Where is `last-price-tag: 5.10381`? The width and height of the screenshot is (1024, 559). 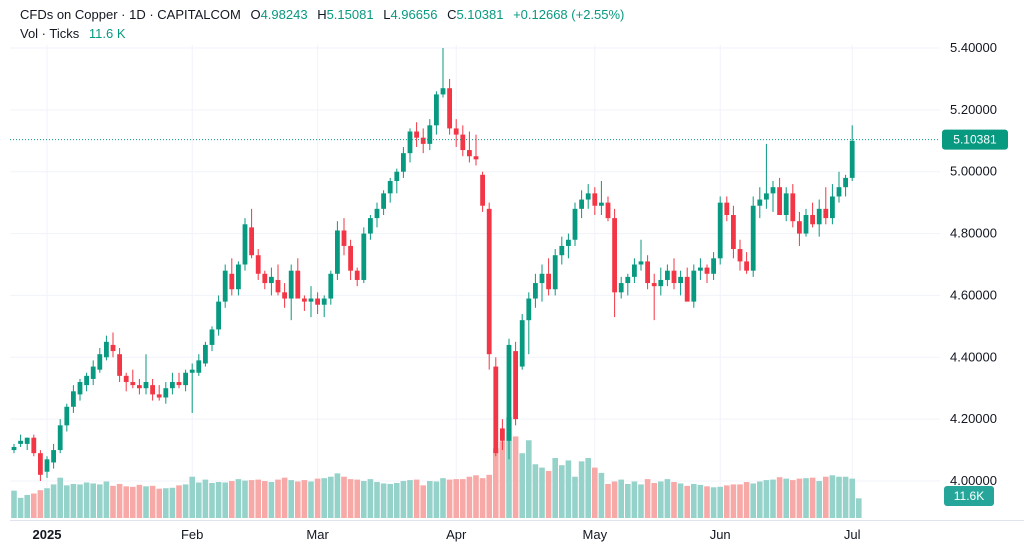 last-price-tag: 5.10381 is located at coordinates (975, 139).